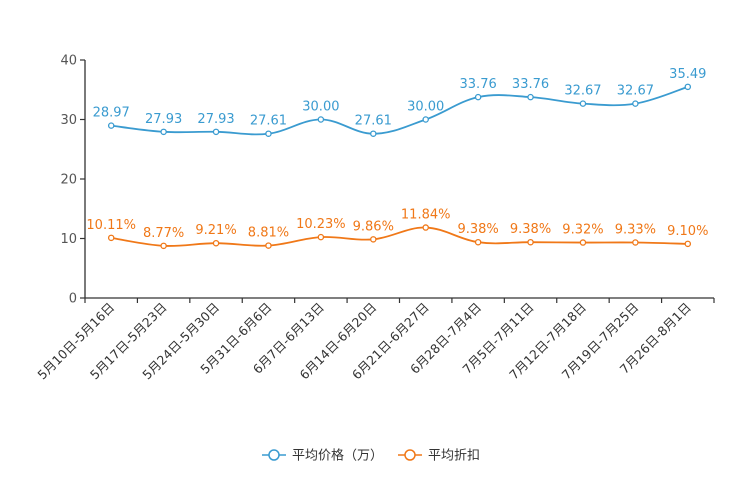  I want to click on data-label: 9.32%, so click(582, 230).